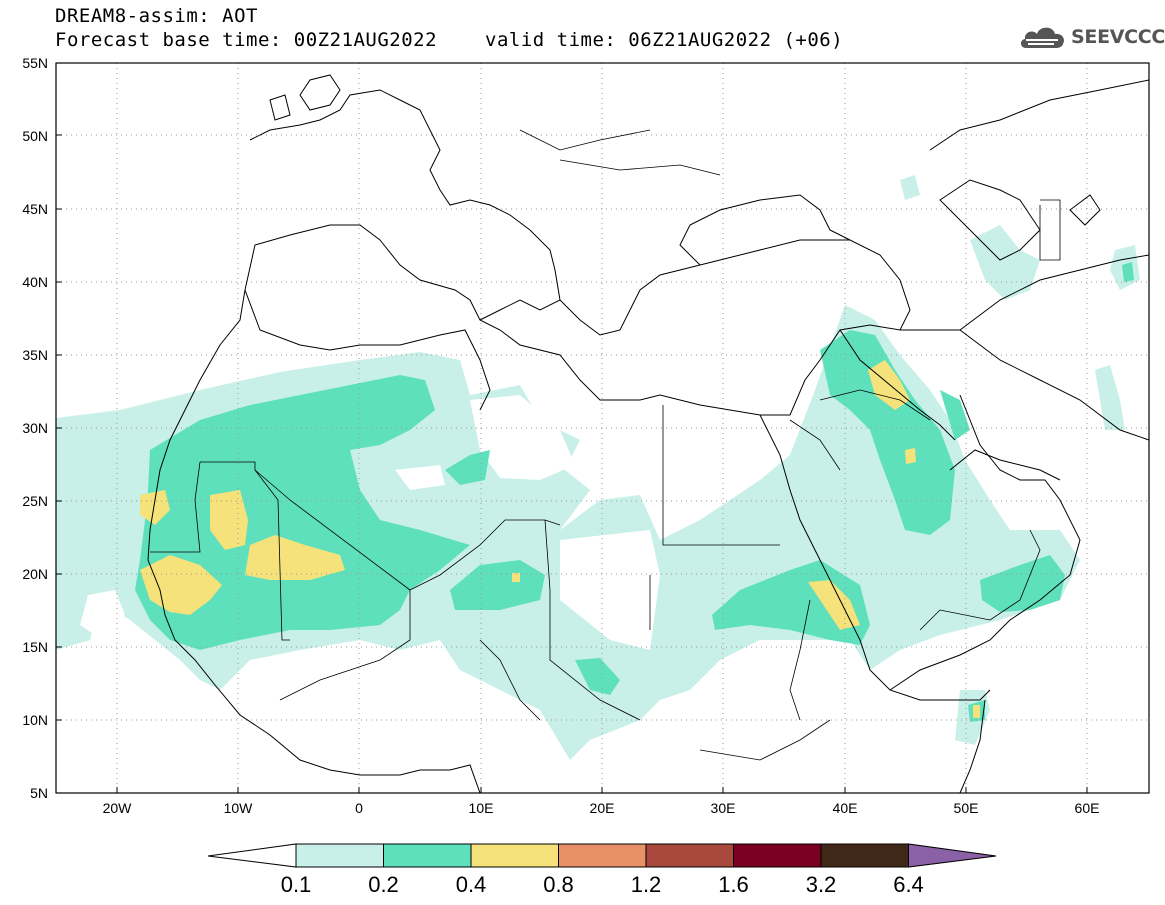  I want to click on lon-label: 0, so click(359, 808).